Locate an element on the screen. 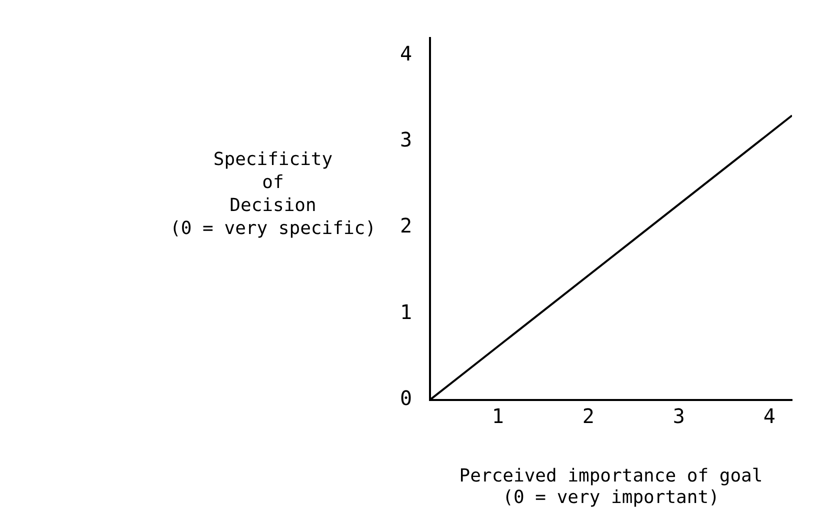  y-axis-title: Specificity of Decision (0 = very specific) is located at coordinates (273, 194).